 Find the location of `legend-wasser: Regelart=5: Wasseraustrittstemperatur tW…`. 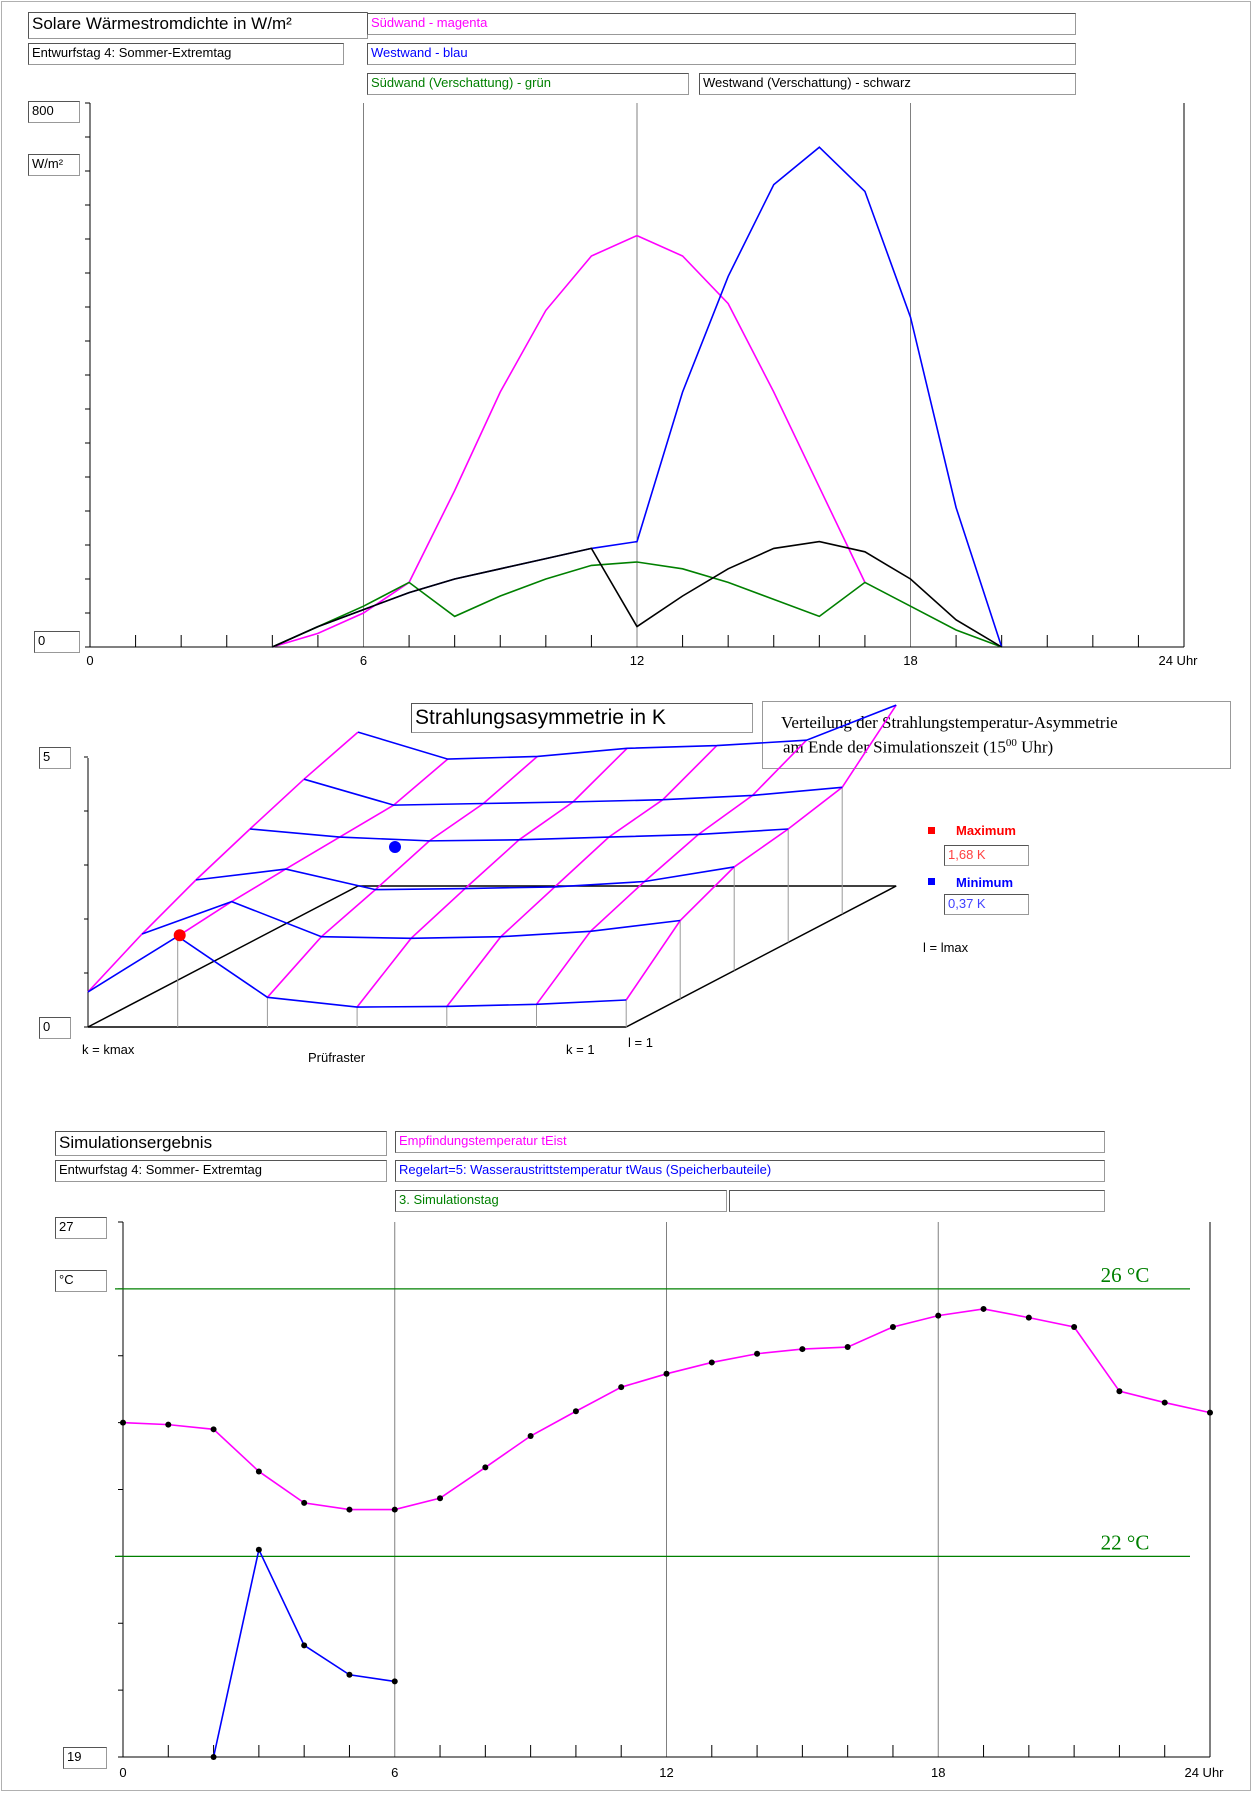

legend-wasser: Regelart=5: Wasseraustrittstemperatur tW… is located at coordinates (750, 1171).